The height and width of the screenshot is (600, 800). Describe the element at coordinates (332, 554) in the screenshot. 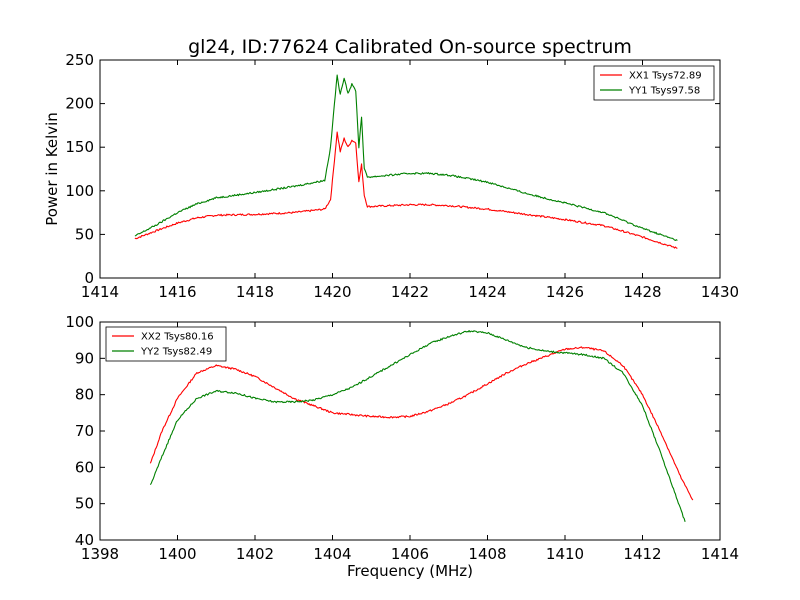

I see `bottom-x-tick-label: 1404` at that location.